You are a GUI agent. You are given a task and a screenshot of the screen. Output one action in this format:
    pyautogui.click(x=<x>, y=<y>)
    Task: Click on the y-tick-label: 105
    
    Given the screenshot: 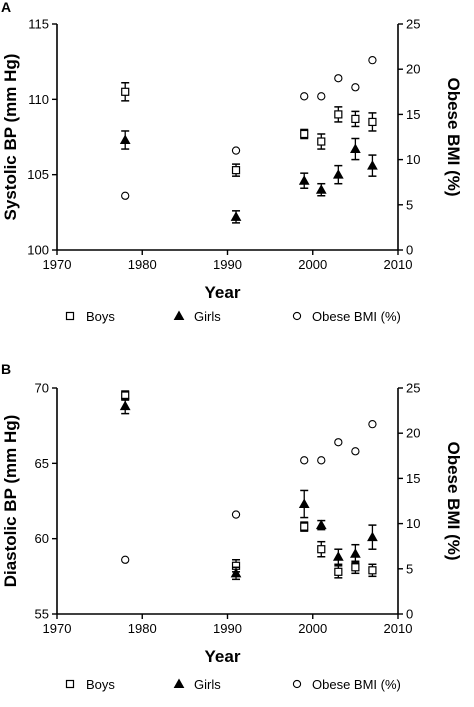 What is the action you would take?
    pyautogui.click(x=38, y=174)
    